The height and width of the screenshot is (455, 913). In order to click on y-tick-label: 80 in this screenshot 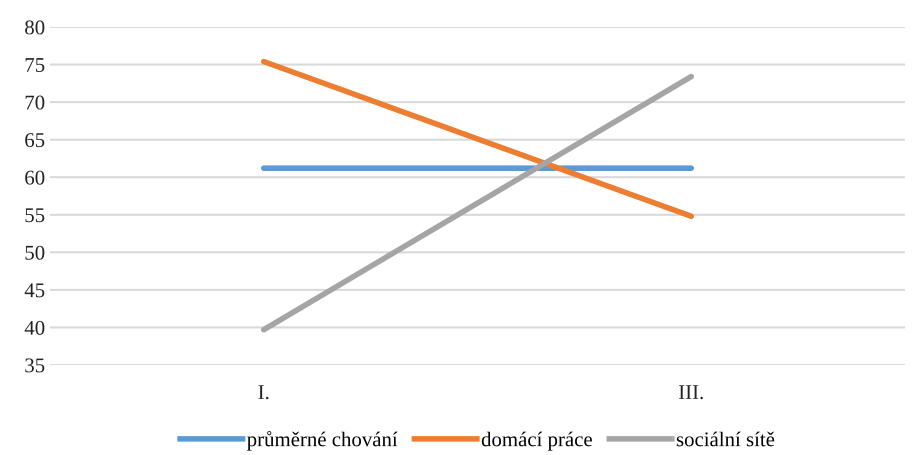, I will do `click(34, 27)`.